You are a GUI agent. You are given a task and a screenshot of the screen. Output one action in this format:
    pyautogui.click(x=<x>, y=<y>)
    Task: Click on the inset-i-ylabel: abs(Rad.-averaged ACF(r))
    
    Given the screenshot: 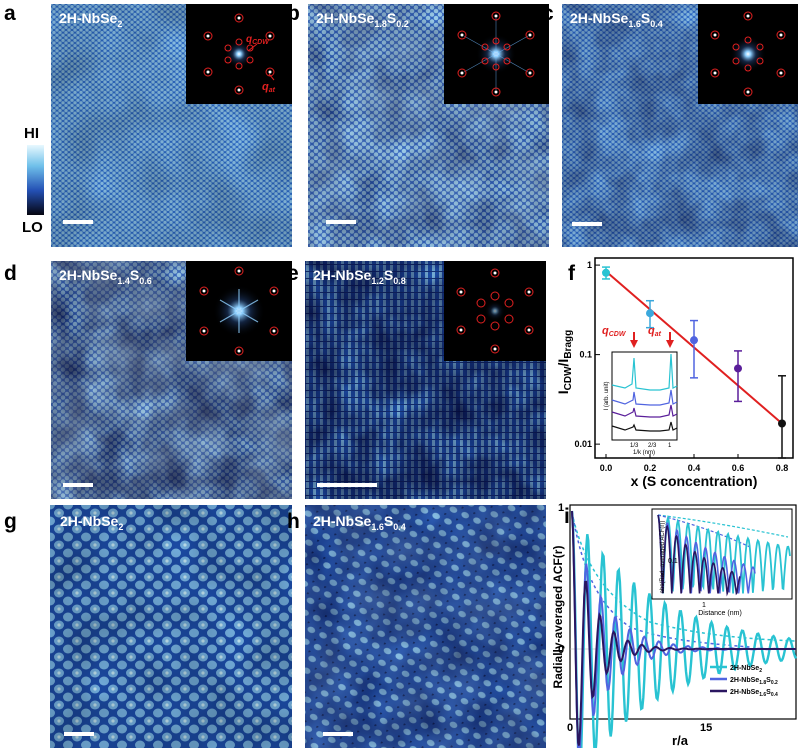 What is the action you would take?
    pyautogui.click(x=663, y=557)
    